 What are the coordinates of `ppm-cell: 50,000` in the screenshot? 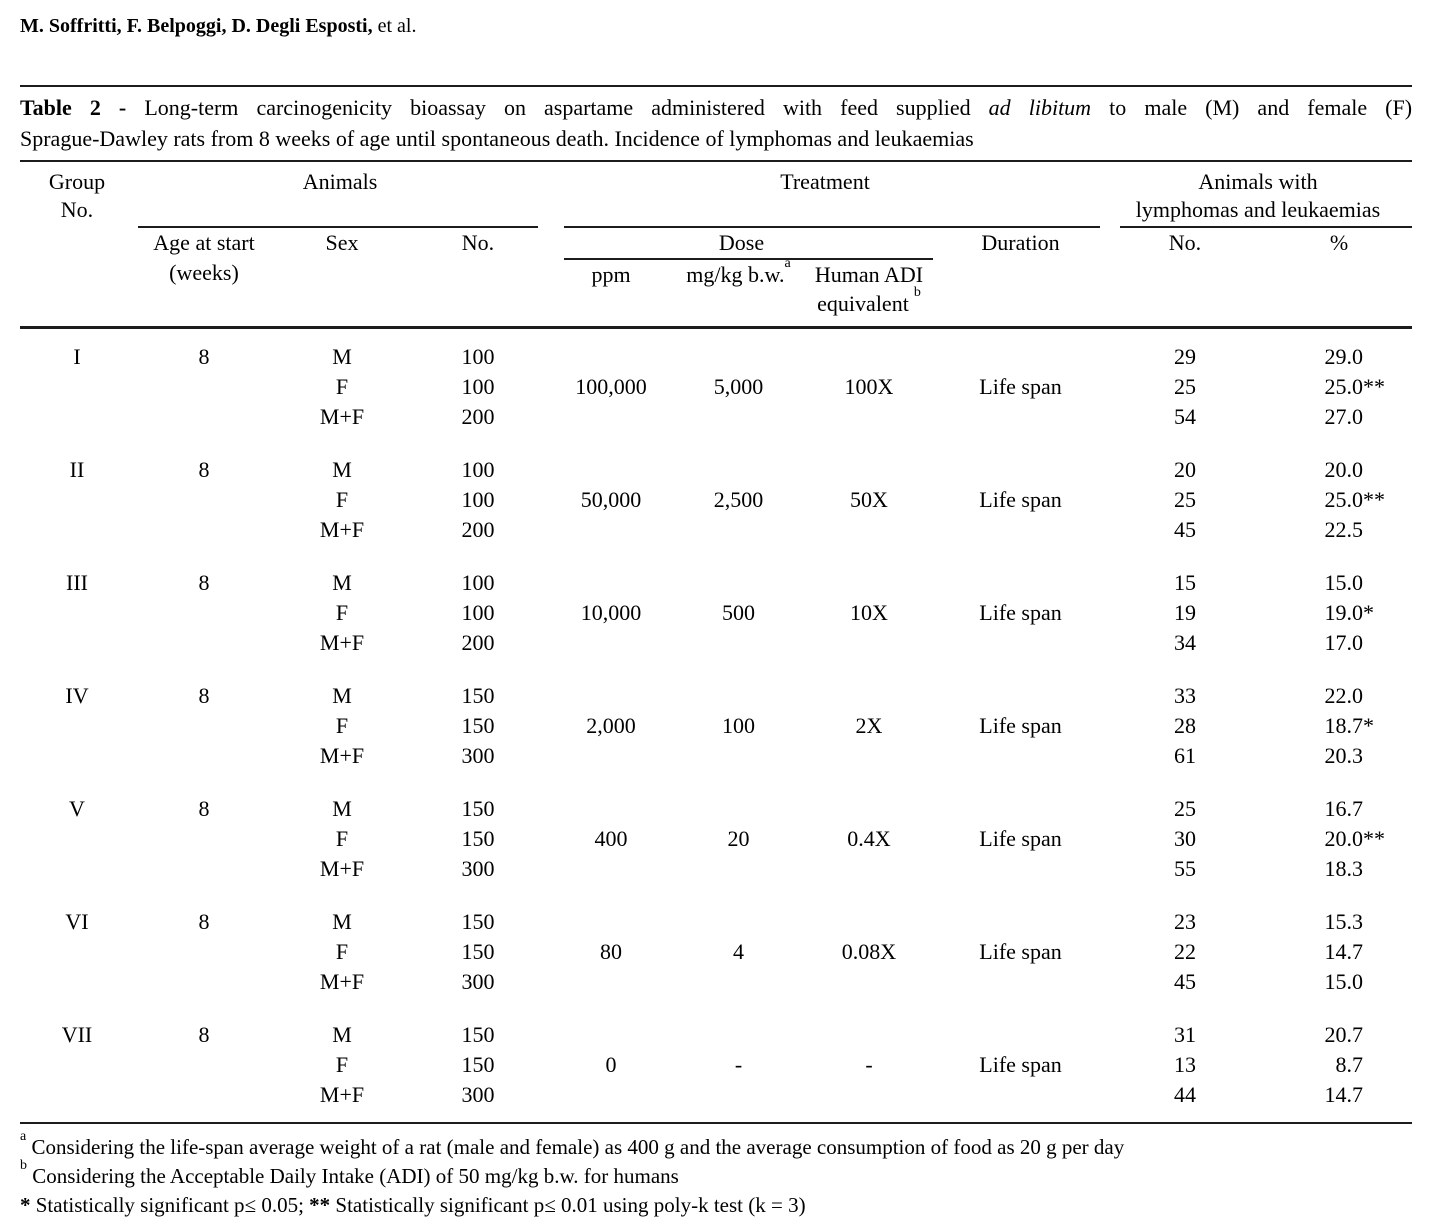 It's located at (611, 500).